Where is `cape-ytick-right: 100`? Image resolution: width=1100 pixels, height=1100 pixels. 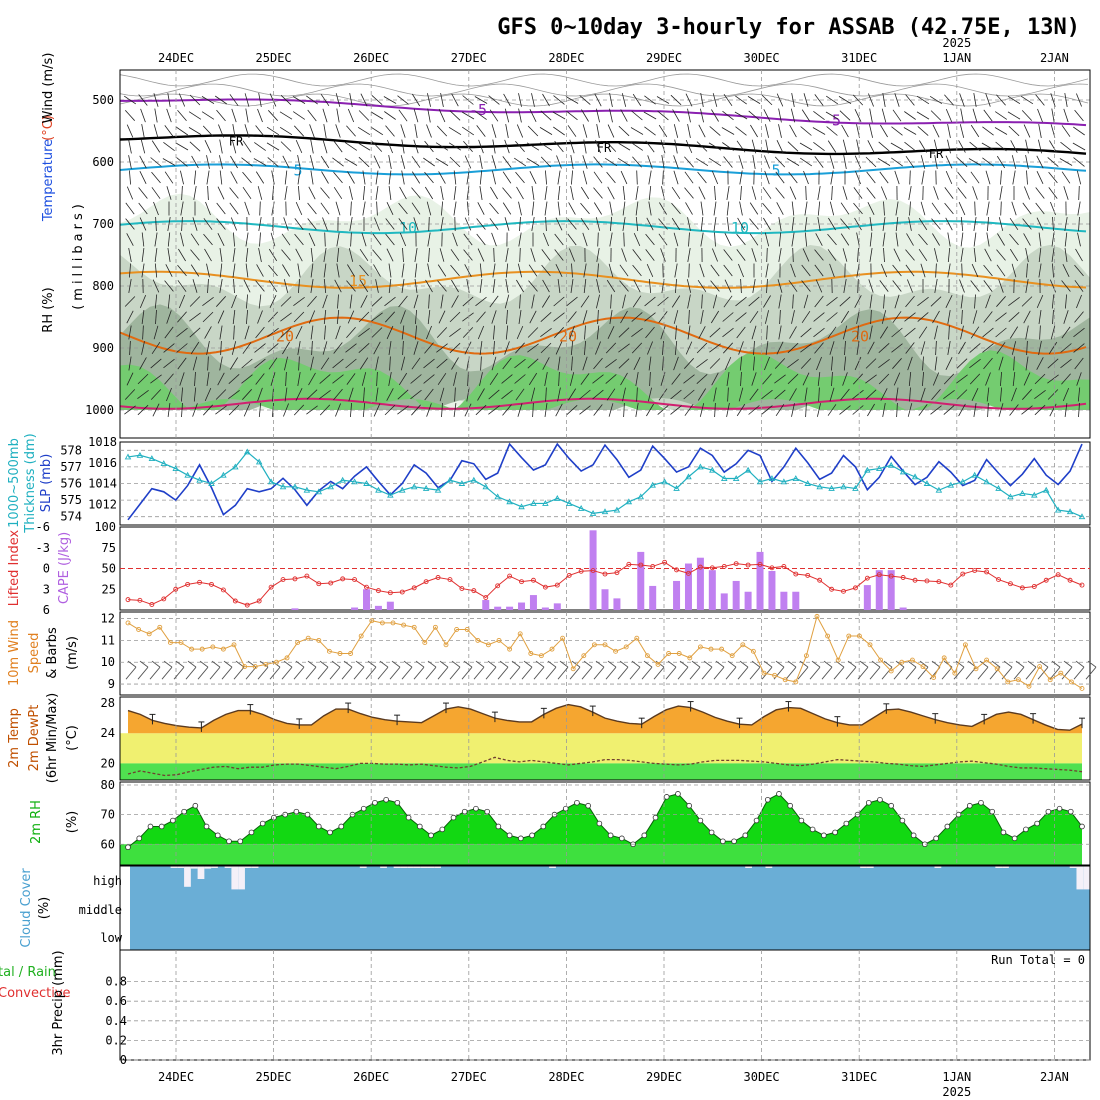
cape-ytick-right: 100 is located at coordinates (105, 527).